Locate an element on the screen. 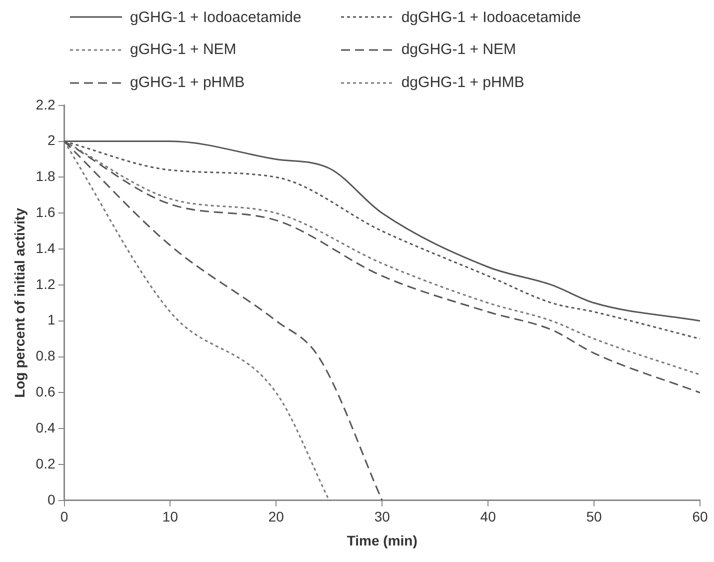 This screenshot has width=714, height=562. y-tick-label: 2 is located at coordinates (51, 140).